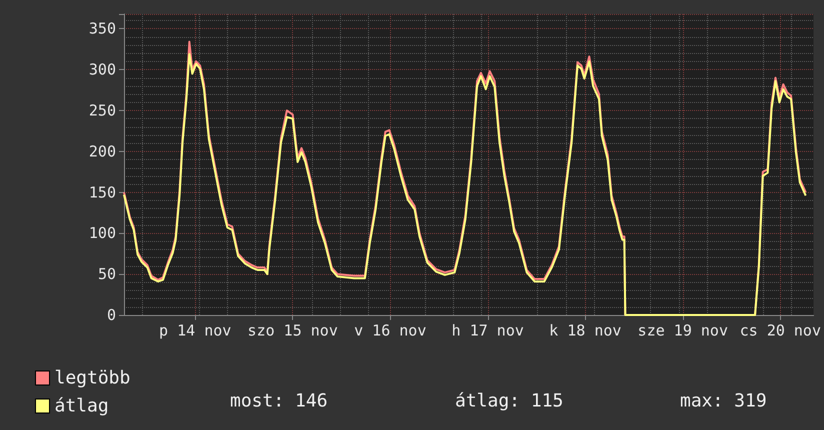 The height and width of the screenshot is (430, 824). What do you see at coordinates (111, 315) in the screenshot?
I see `y-tick-label: 0` at bounding box center [111, 315].